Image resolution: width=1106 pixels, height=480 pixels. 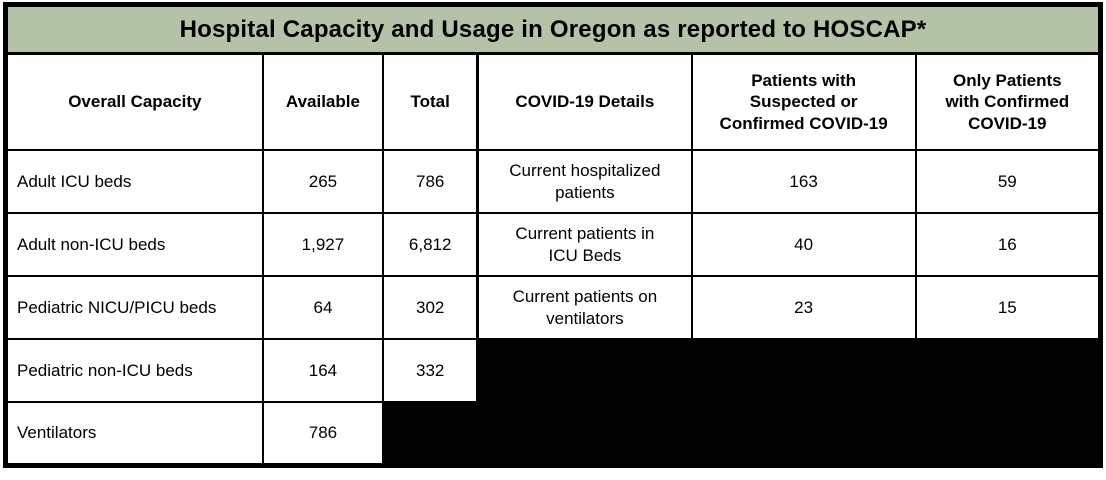 I want to click on covid-detail-label: Current patients on ventilators, so click(x=584, y=307).